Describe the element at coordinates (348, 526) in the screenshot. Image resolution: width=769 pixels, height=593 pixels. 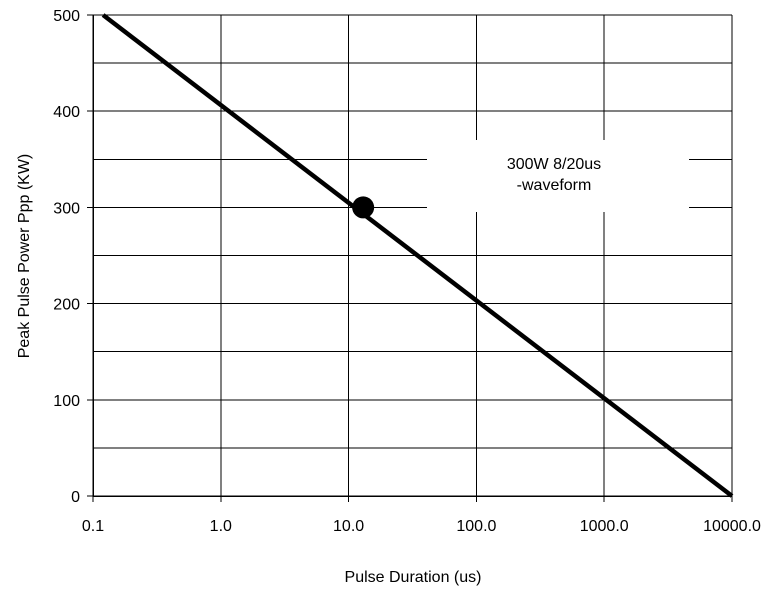
I see `x-tick-label: 10.0` at that location.